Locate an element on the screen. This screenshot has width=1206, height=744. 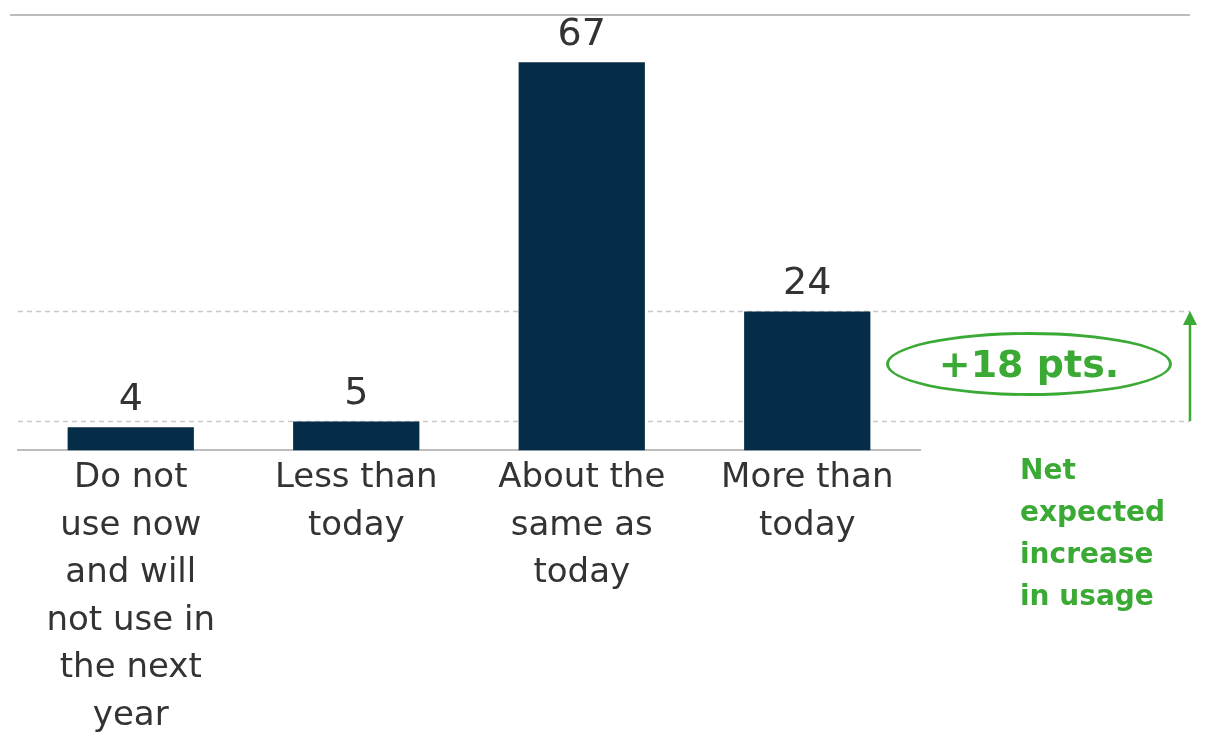
data-label: 67 is located at coordinates (581, 32).